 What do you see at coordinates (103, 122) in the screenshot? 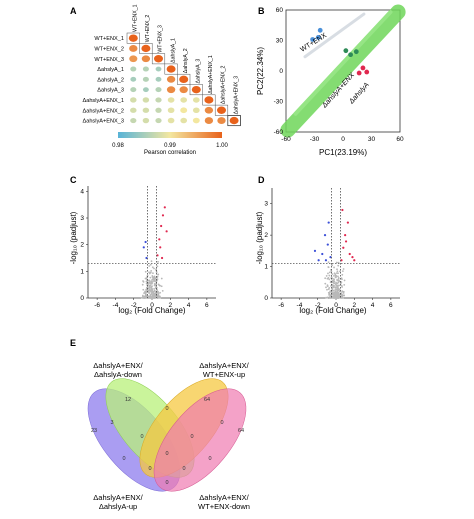
I see `heatmap-row-label: ΔahslyA+ENX_3` at bounding box center [103, 122].